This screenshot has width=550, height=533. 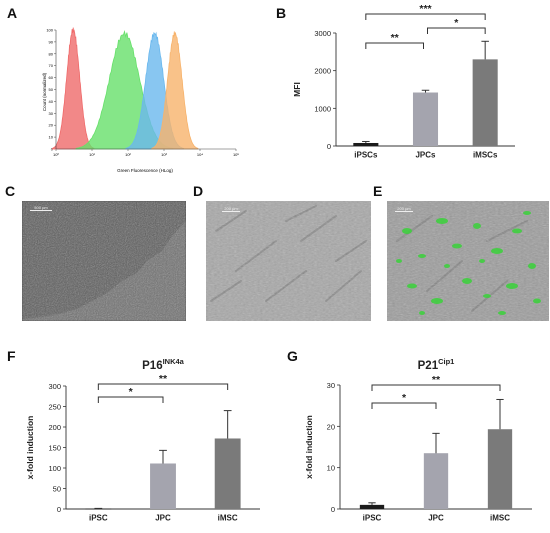 I want to click on panel-a-ytick-label: 70, so click(x=51, y=65).